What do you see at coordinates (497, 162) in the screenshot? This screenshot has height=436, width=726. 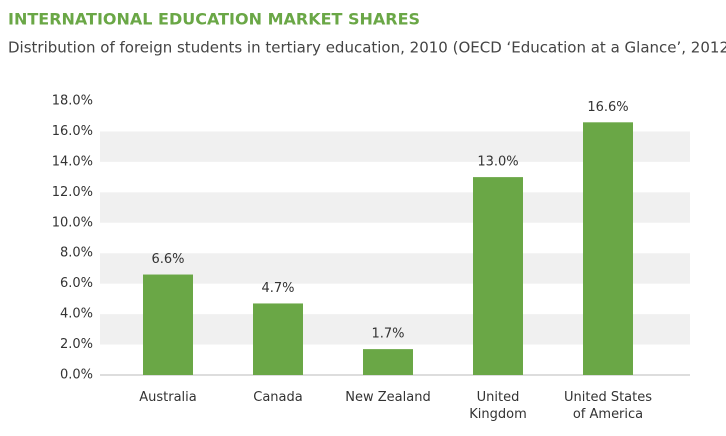 I see `value-label: 13.0%` at bounding box center [497, 162].